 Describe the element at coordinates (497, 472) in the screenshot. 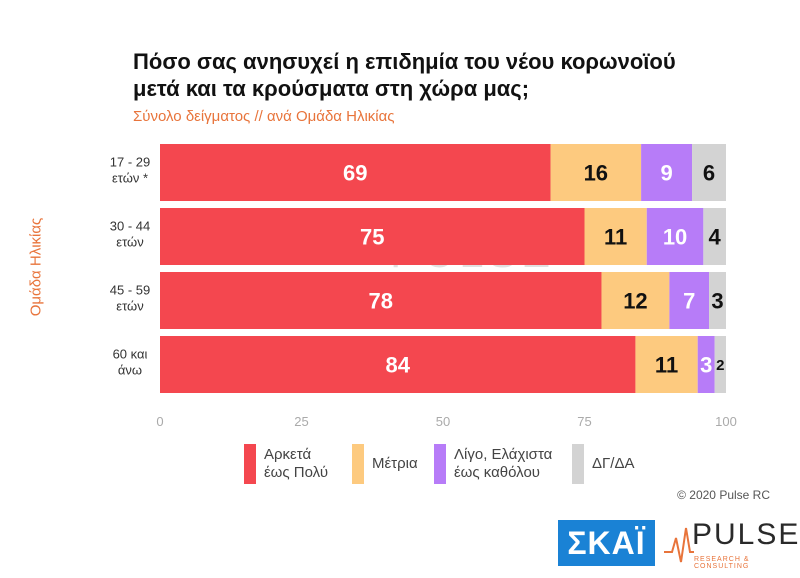

I see `legend-label-low-2: έως καθόλου` at that location.